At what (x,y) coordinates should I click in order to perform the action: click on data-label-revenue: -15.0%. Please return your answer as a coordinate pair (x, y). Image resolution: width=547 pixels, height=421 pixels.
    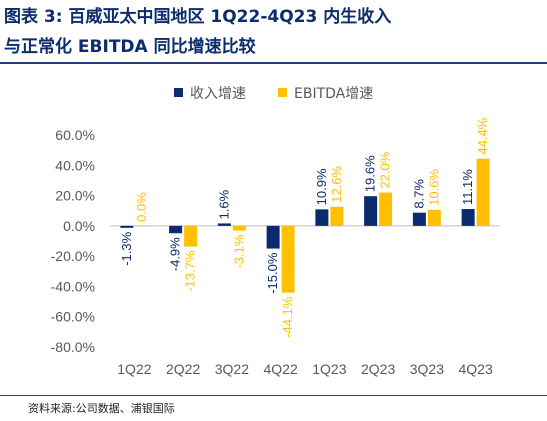
    Looking at the image, I should click on (272, 273).